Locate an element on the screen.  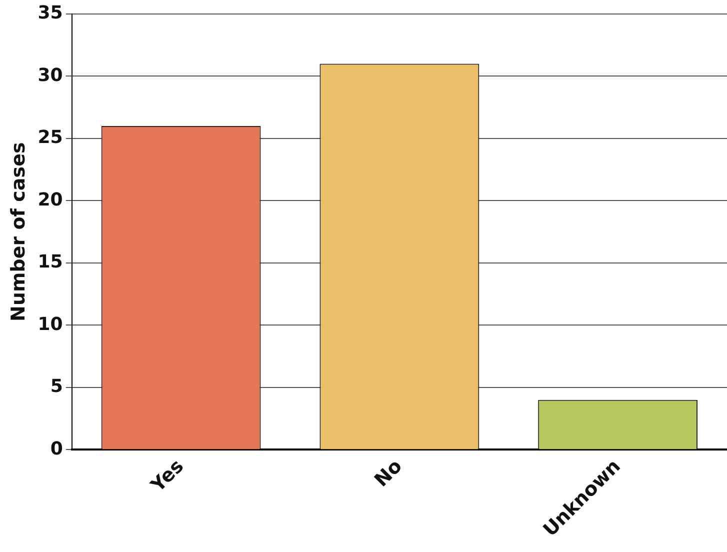
y-tick-label: 0 is located at coordinates (56, 449).